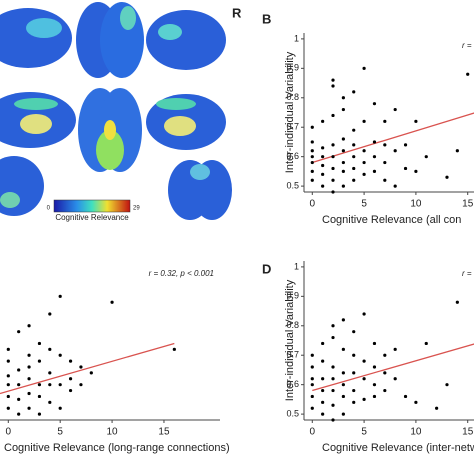 The width and height of the screenshot is (474, 474). I want to click on y-tick-label: 0.7, so click(292, 355).